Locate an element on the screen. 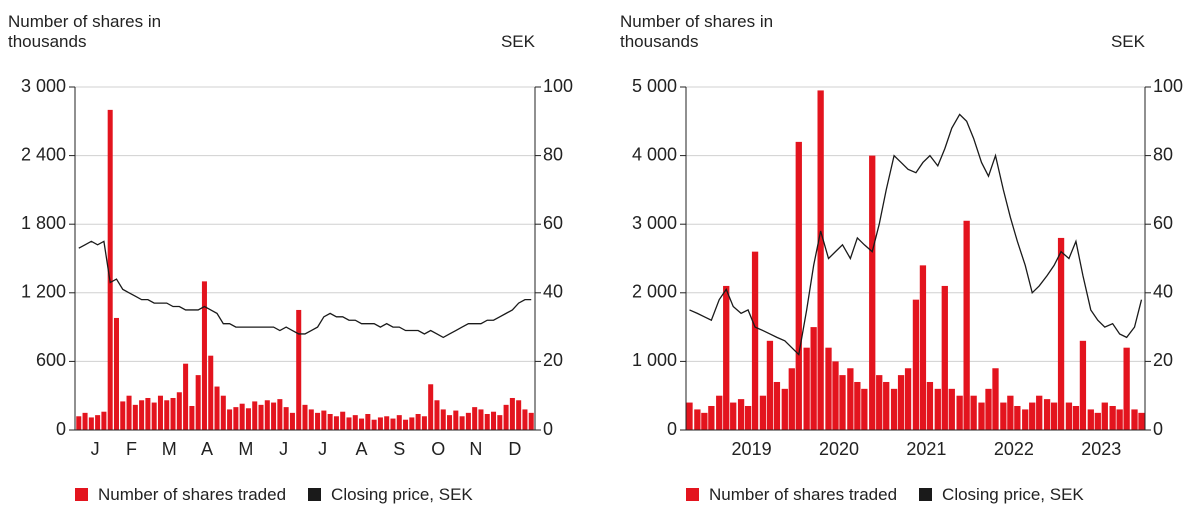 Image resolution: width=1190 pixels, height=522 pixels. y2-tick-label: 40 is located at coordinates (1163, 292).